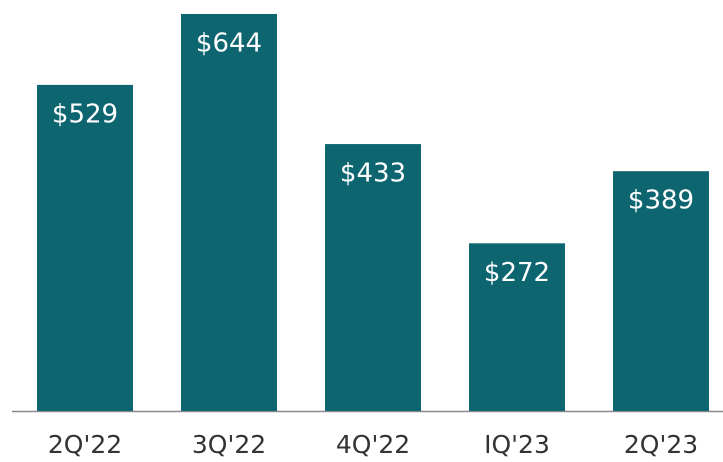 The image size is (723, 462). What do you see at coordinates (229, 44) in the screenshot?
I see `value-label: $644` at bounding box center [229, 44].